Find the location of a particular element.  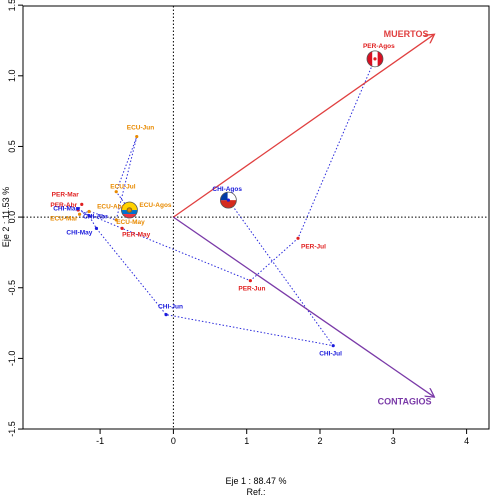

point-per-mar is located at coordinates (82, 204).